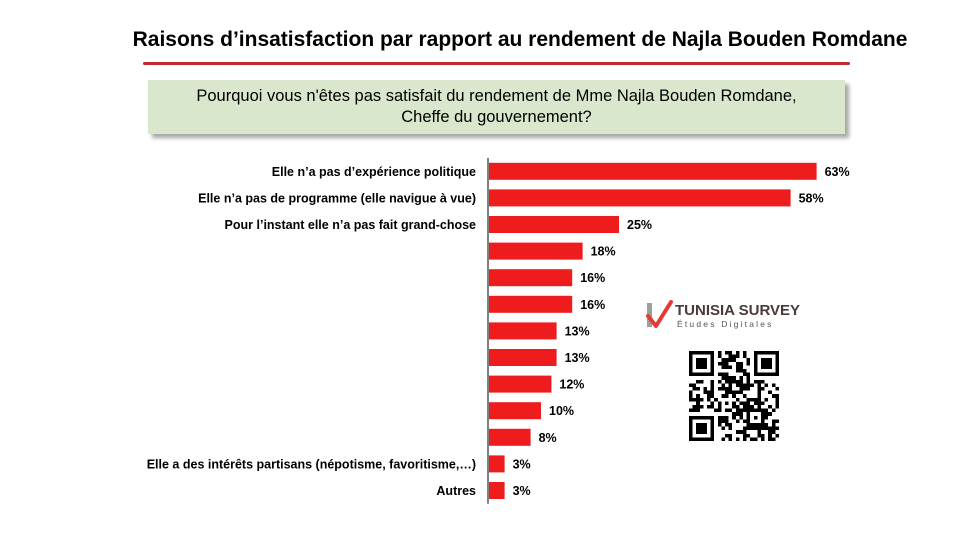  What do you see at coordinates (837, 172) in the screenshot?
I see `value-label: 63%` at bounding box center [837, 172].